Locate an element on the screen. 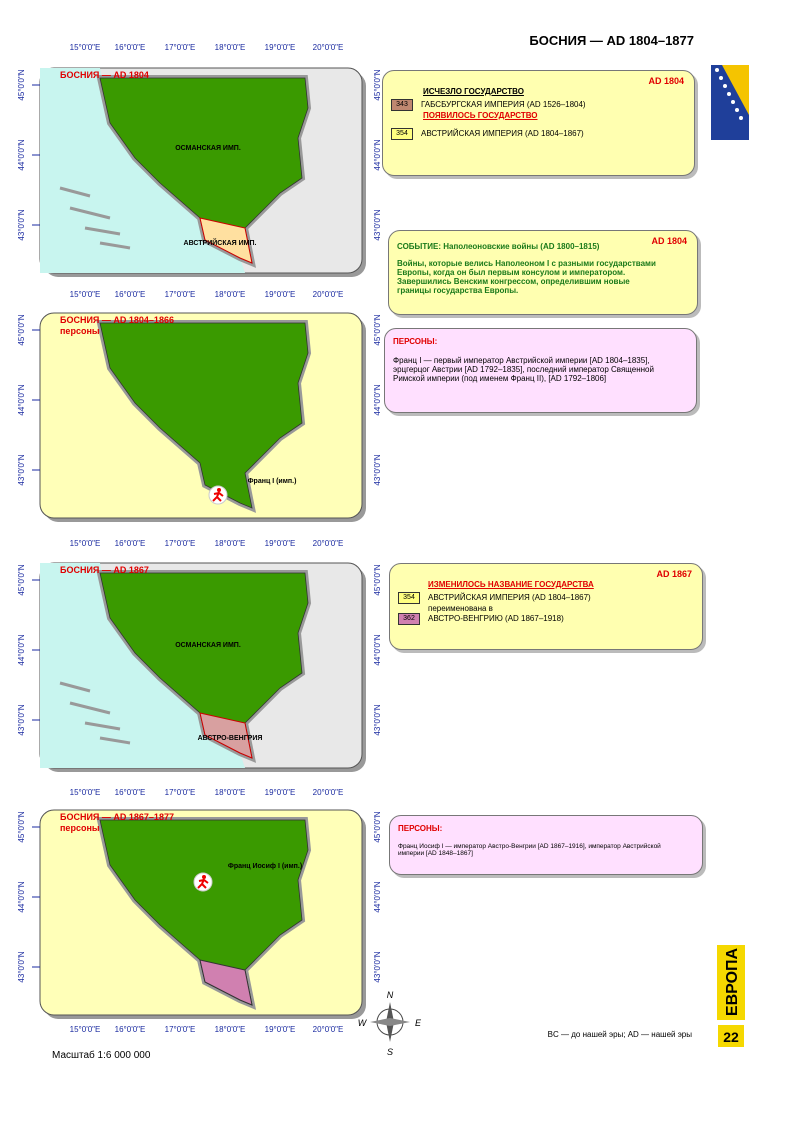 Image resolution: width=794 pixels, height=1123 pixels. south-region is located at coordinates (226, 982).